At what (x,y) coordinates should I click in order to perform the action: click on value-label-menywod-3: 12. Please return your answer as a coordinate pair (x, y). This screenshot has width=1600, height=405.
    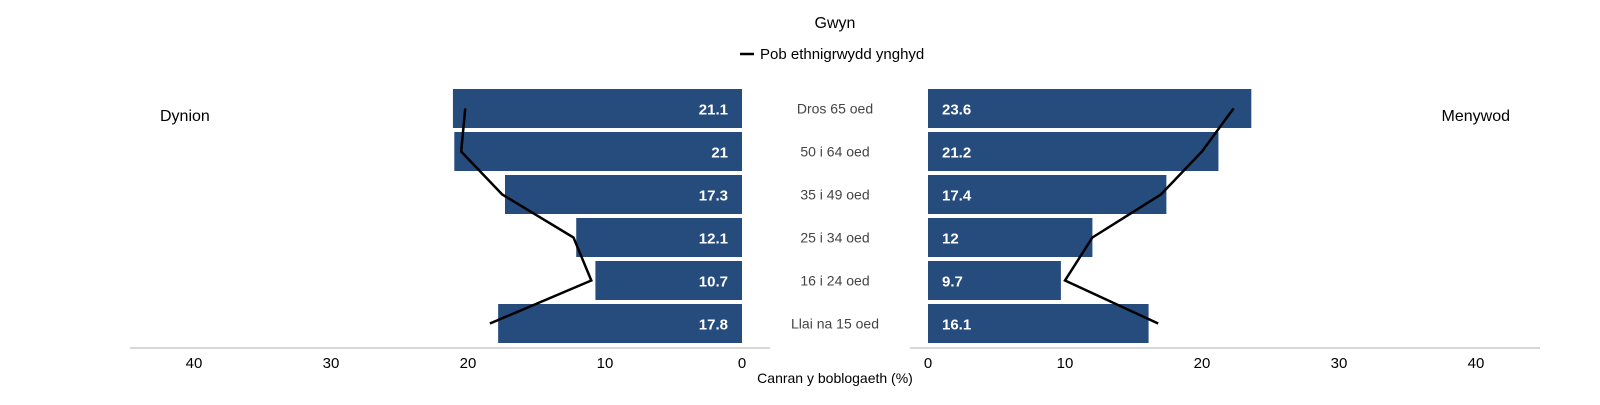
    Looking at the image, I should click on (950, 239).